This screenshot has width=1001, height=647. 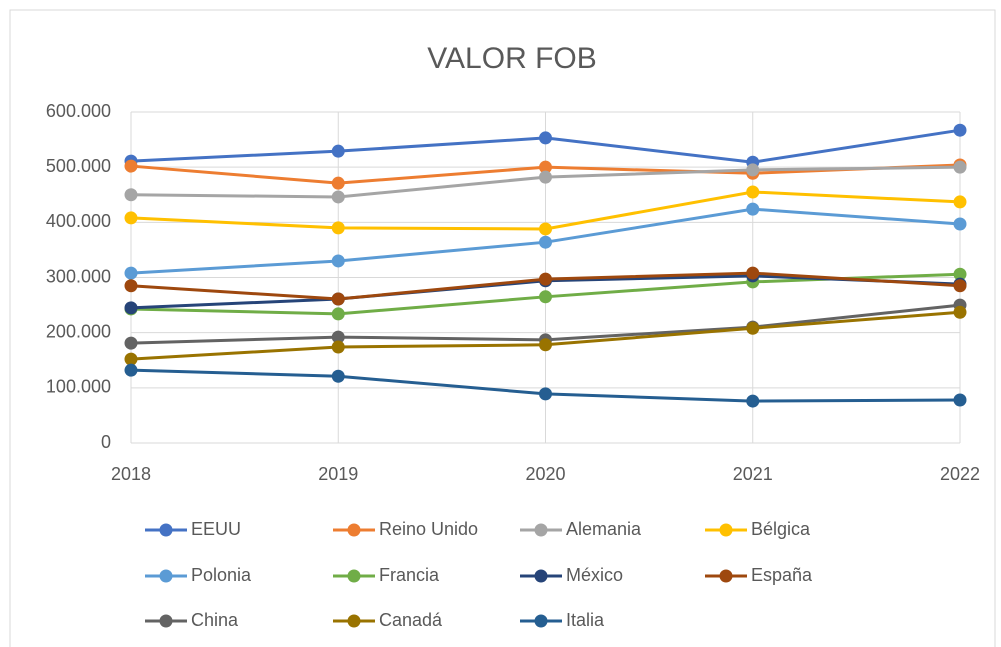 What do you see at coordinates (604, 529) in the screenshot?
I see `legend-label: Alemania` at bounding box center [604, 529].